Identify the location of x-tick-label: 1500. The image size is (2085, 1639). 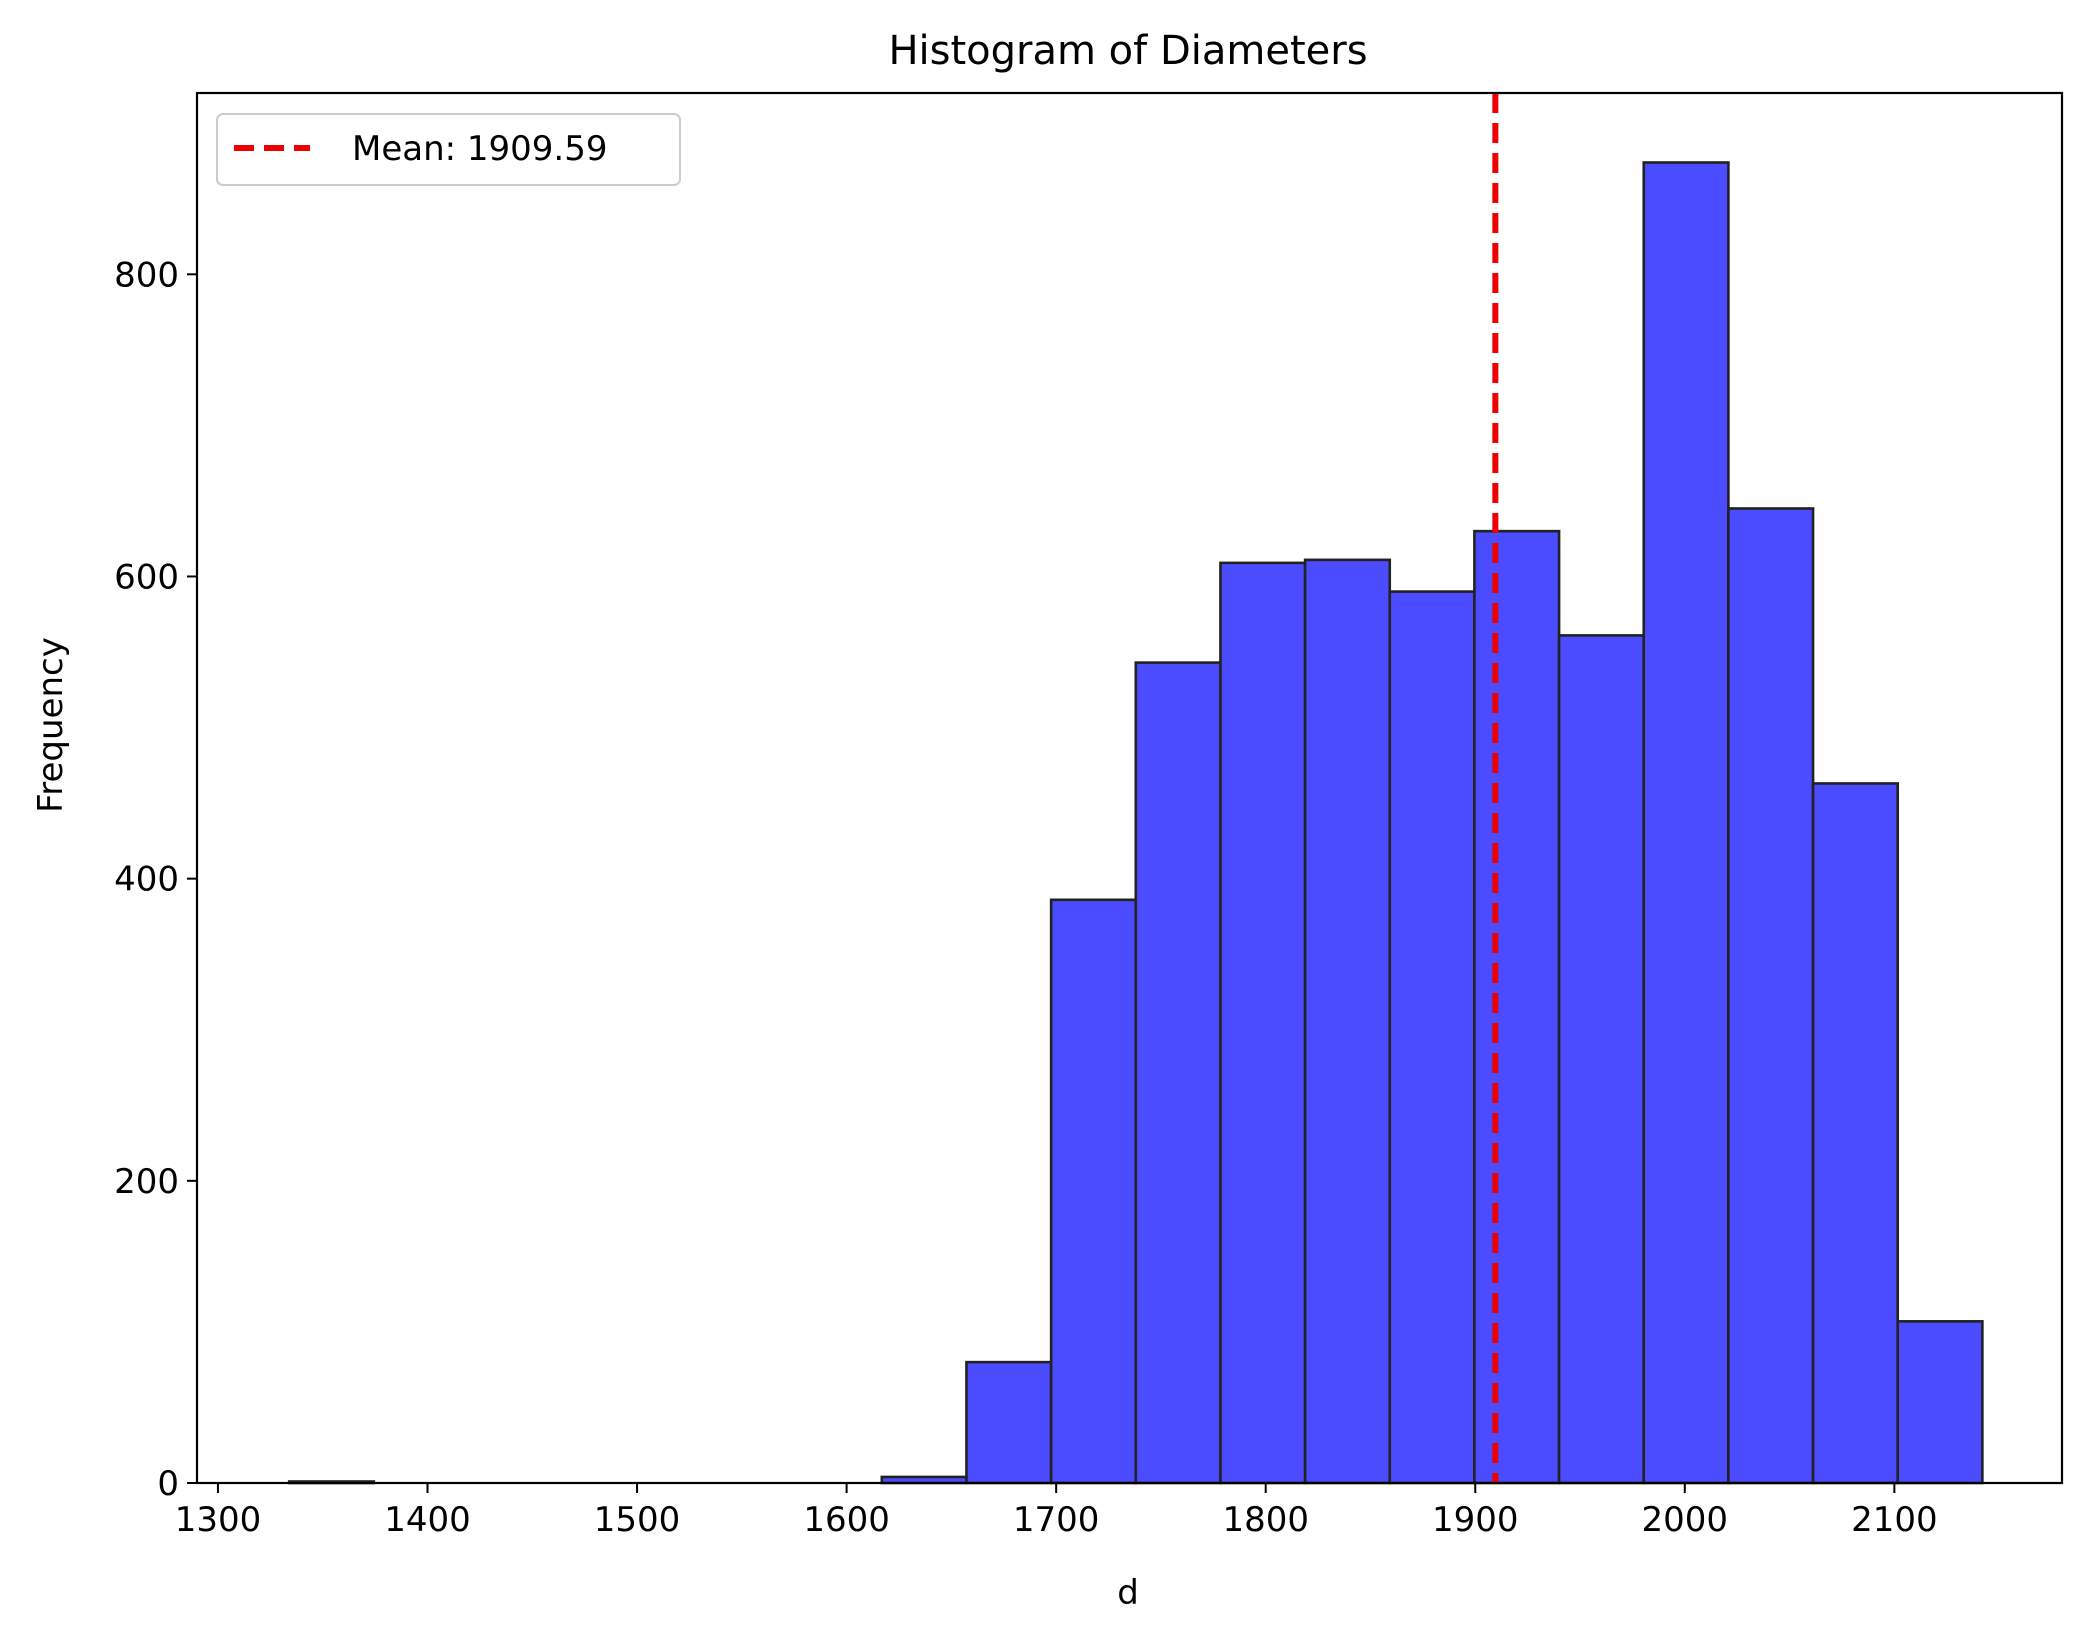
(637, 1520).